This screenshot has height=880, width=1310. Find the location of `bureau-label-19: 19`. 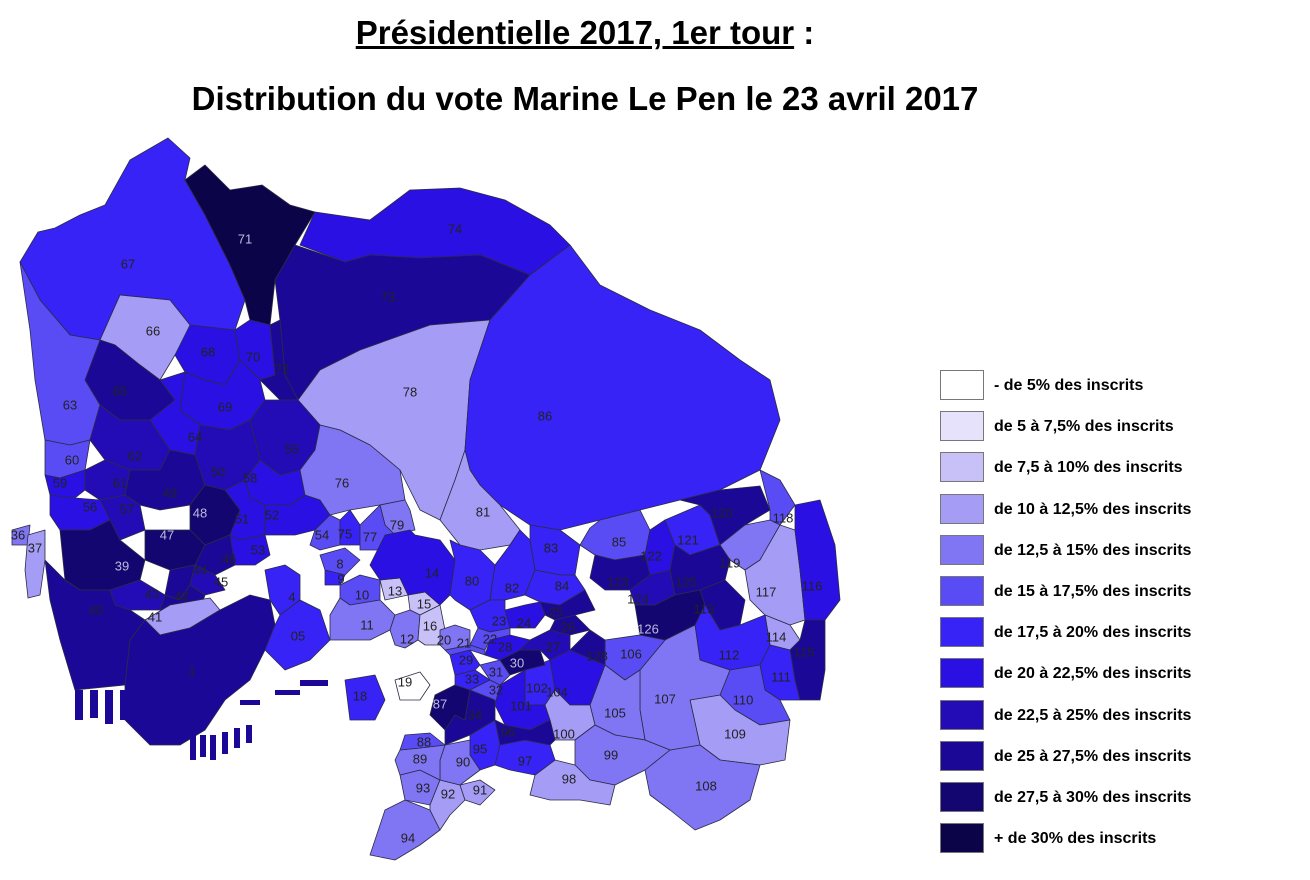

bureau-label-19: 19 is located at coordinates (405, 681).